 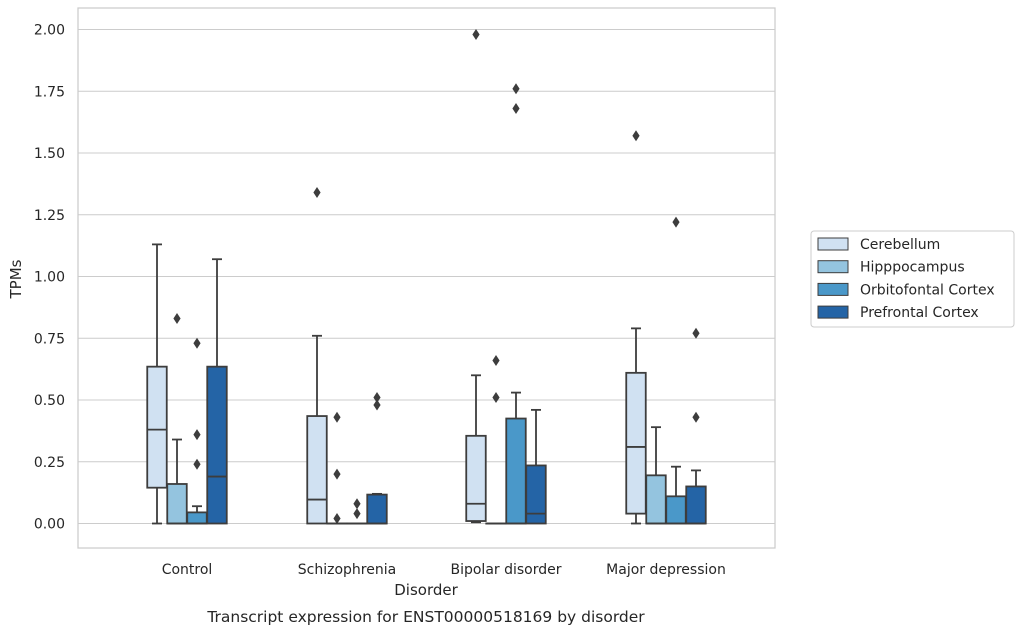 What do you see at coordinates (505, 570) in the screenshot?
I see `x-tick-label: Bipolar disorder` at bounding box center [505, 570].